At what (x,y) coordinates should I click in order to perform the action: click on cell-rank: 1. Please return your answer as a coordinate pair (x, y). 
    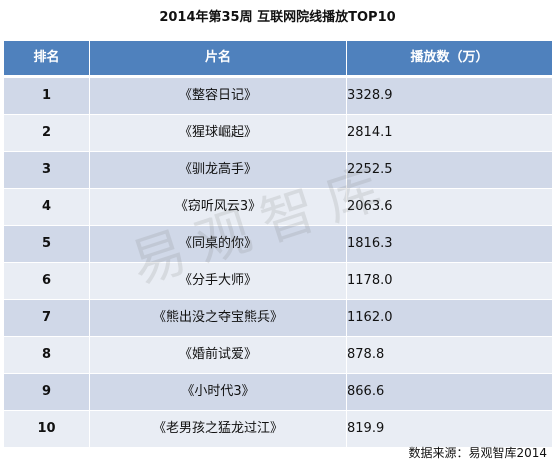
    Looking at the image, I should click on (46, 95).